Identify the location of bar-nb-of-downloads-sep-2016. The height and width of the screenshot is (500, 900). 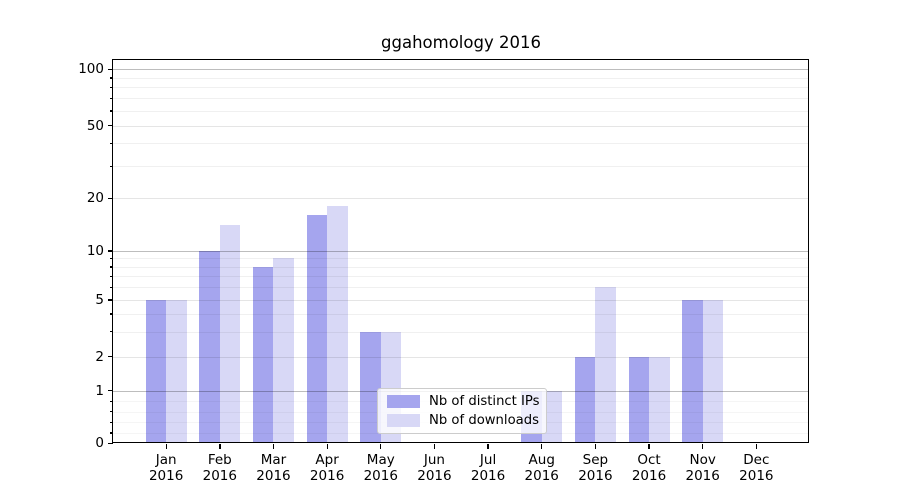
(605, 365).